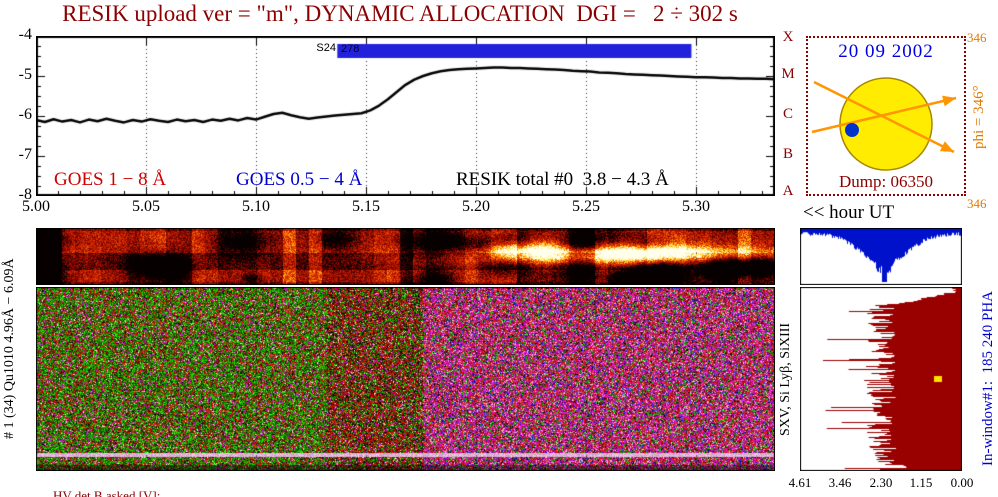 This screenshot has height=497, width=998. I want to click on legend-goes-1-8: GOES 1 − 8 Å, so click(110, 179).